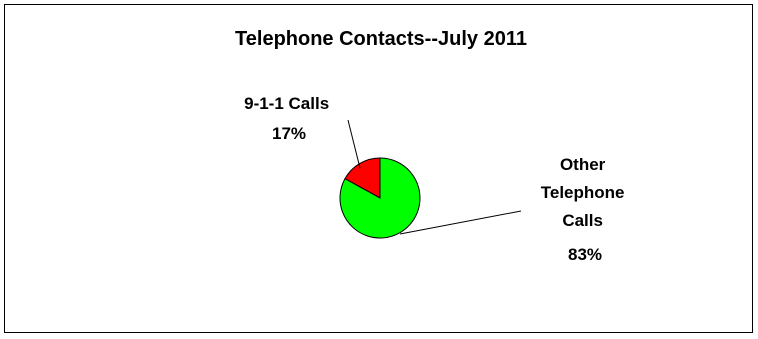 This screenshot has height=339, width=758. Describe the element at coordinates (289, 118) in the screenshot. I see `slice-label-911: 9-1-1 Calls 17%` at that location.